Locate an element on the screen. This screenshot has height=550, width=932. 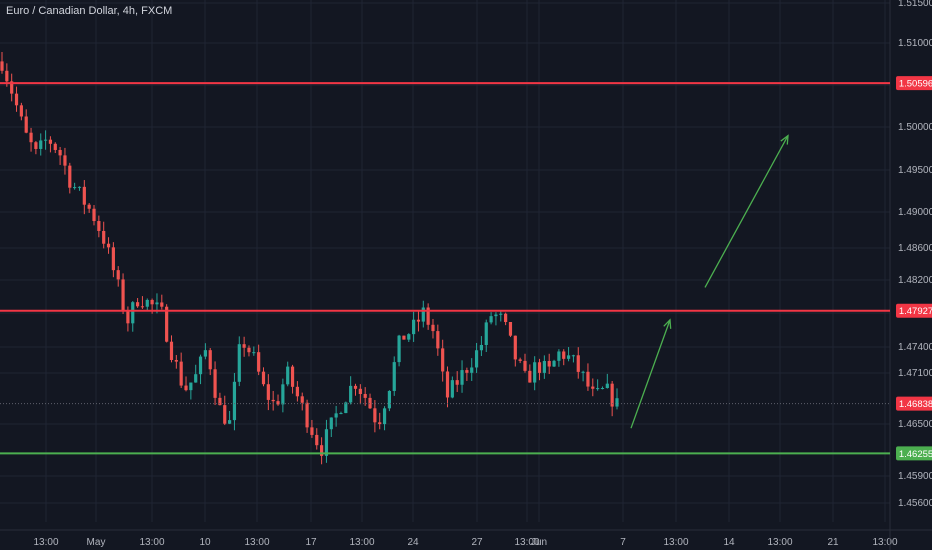
x-tick-label: 27 is located at coordinates (477, 542).